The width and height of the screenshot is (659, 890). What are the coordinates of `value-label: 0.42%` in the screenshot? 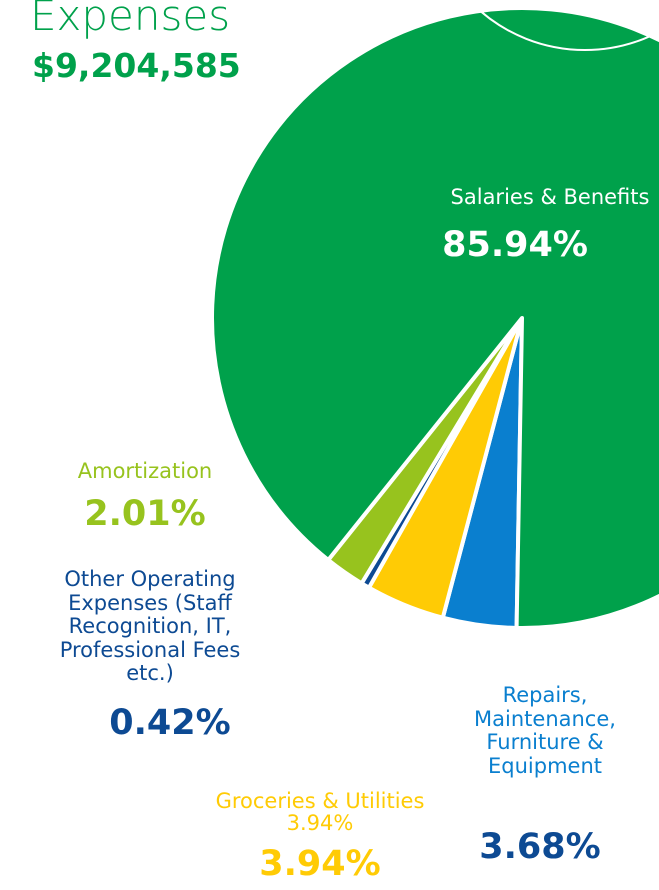 It's located at (170, 723).